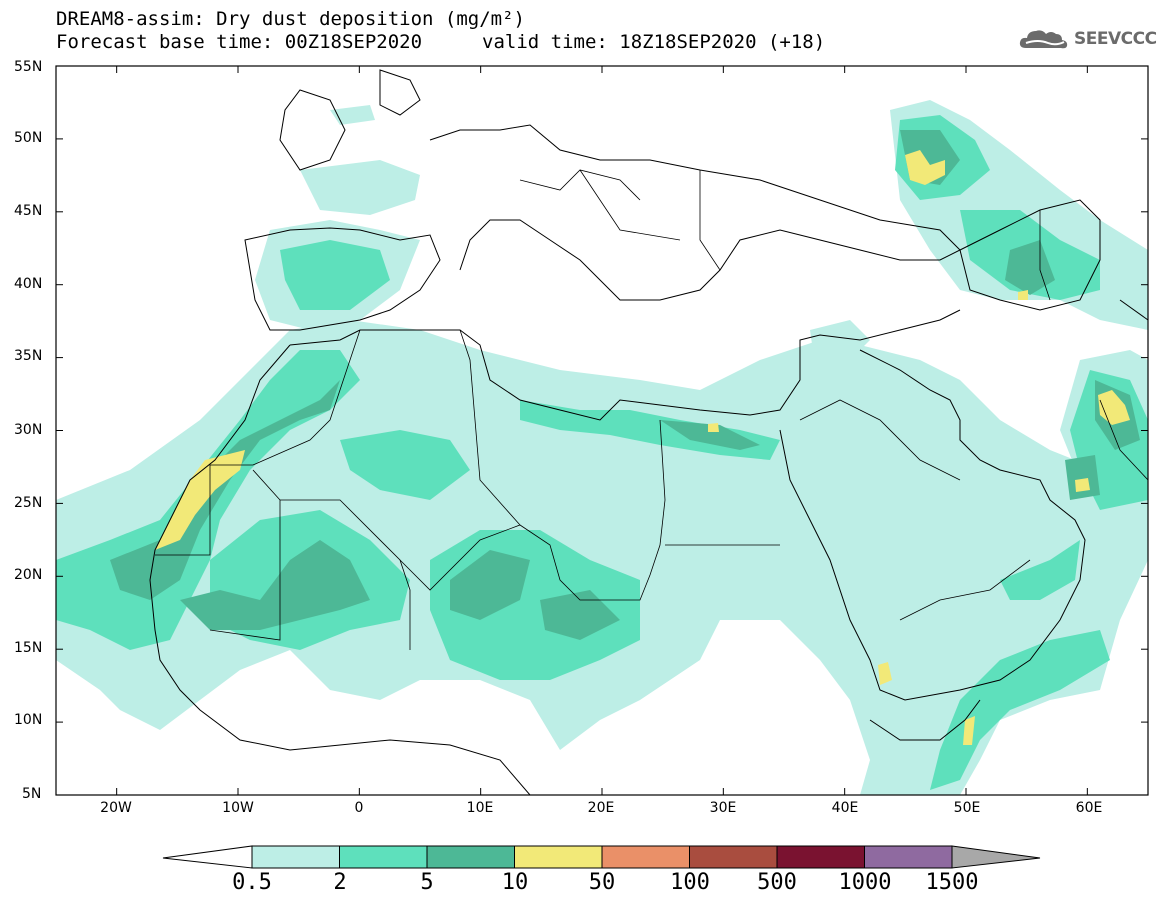 The image size is (1165, 907). I want to click on seevccc-logo: SEEVCCC, so click(1087, 39).